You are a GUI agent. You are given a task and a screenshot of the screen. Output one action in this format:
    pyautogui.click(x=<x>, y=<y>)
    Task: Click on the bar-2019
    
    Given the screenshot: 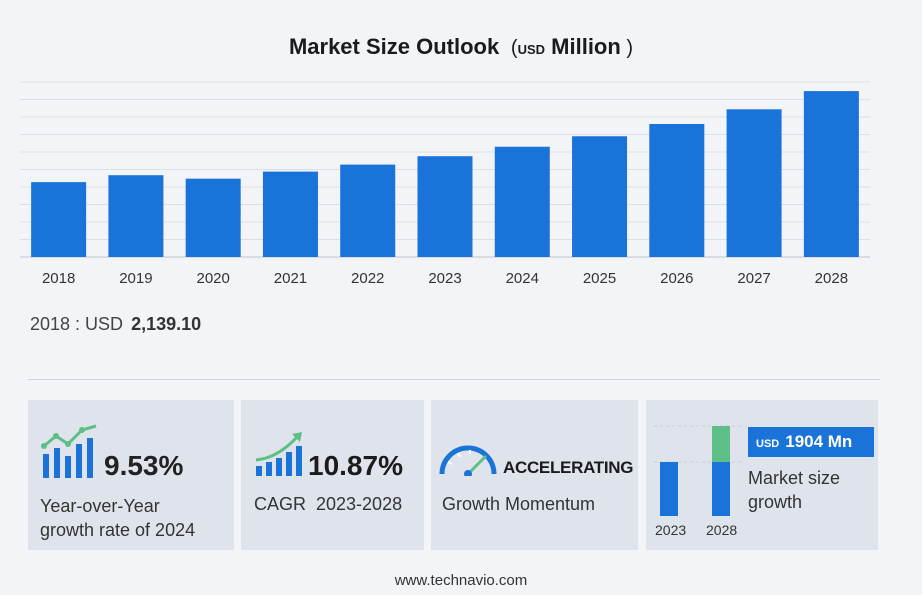 What is the action you would take?
    pyautogui.click(x=136, y=216)
    